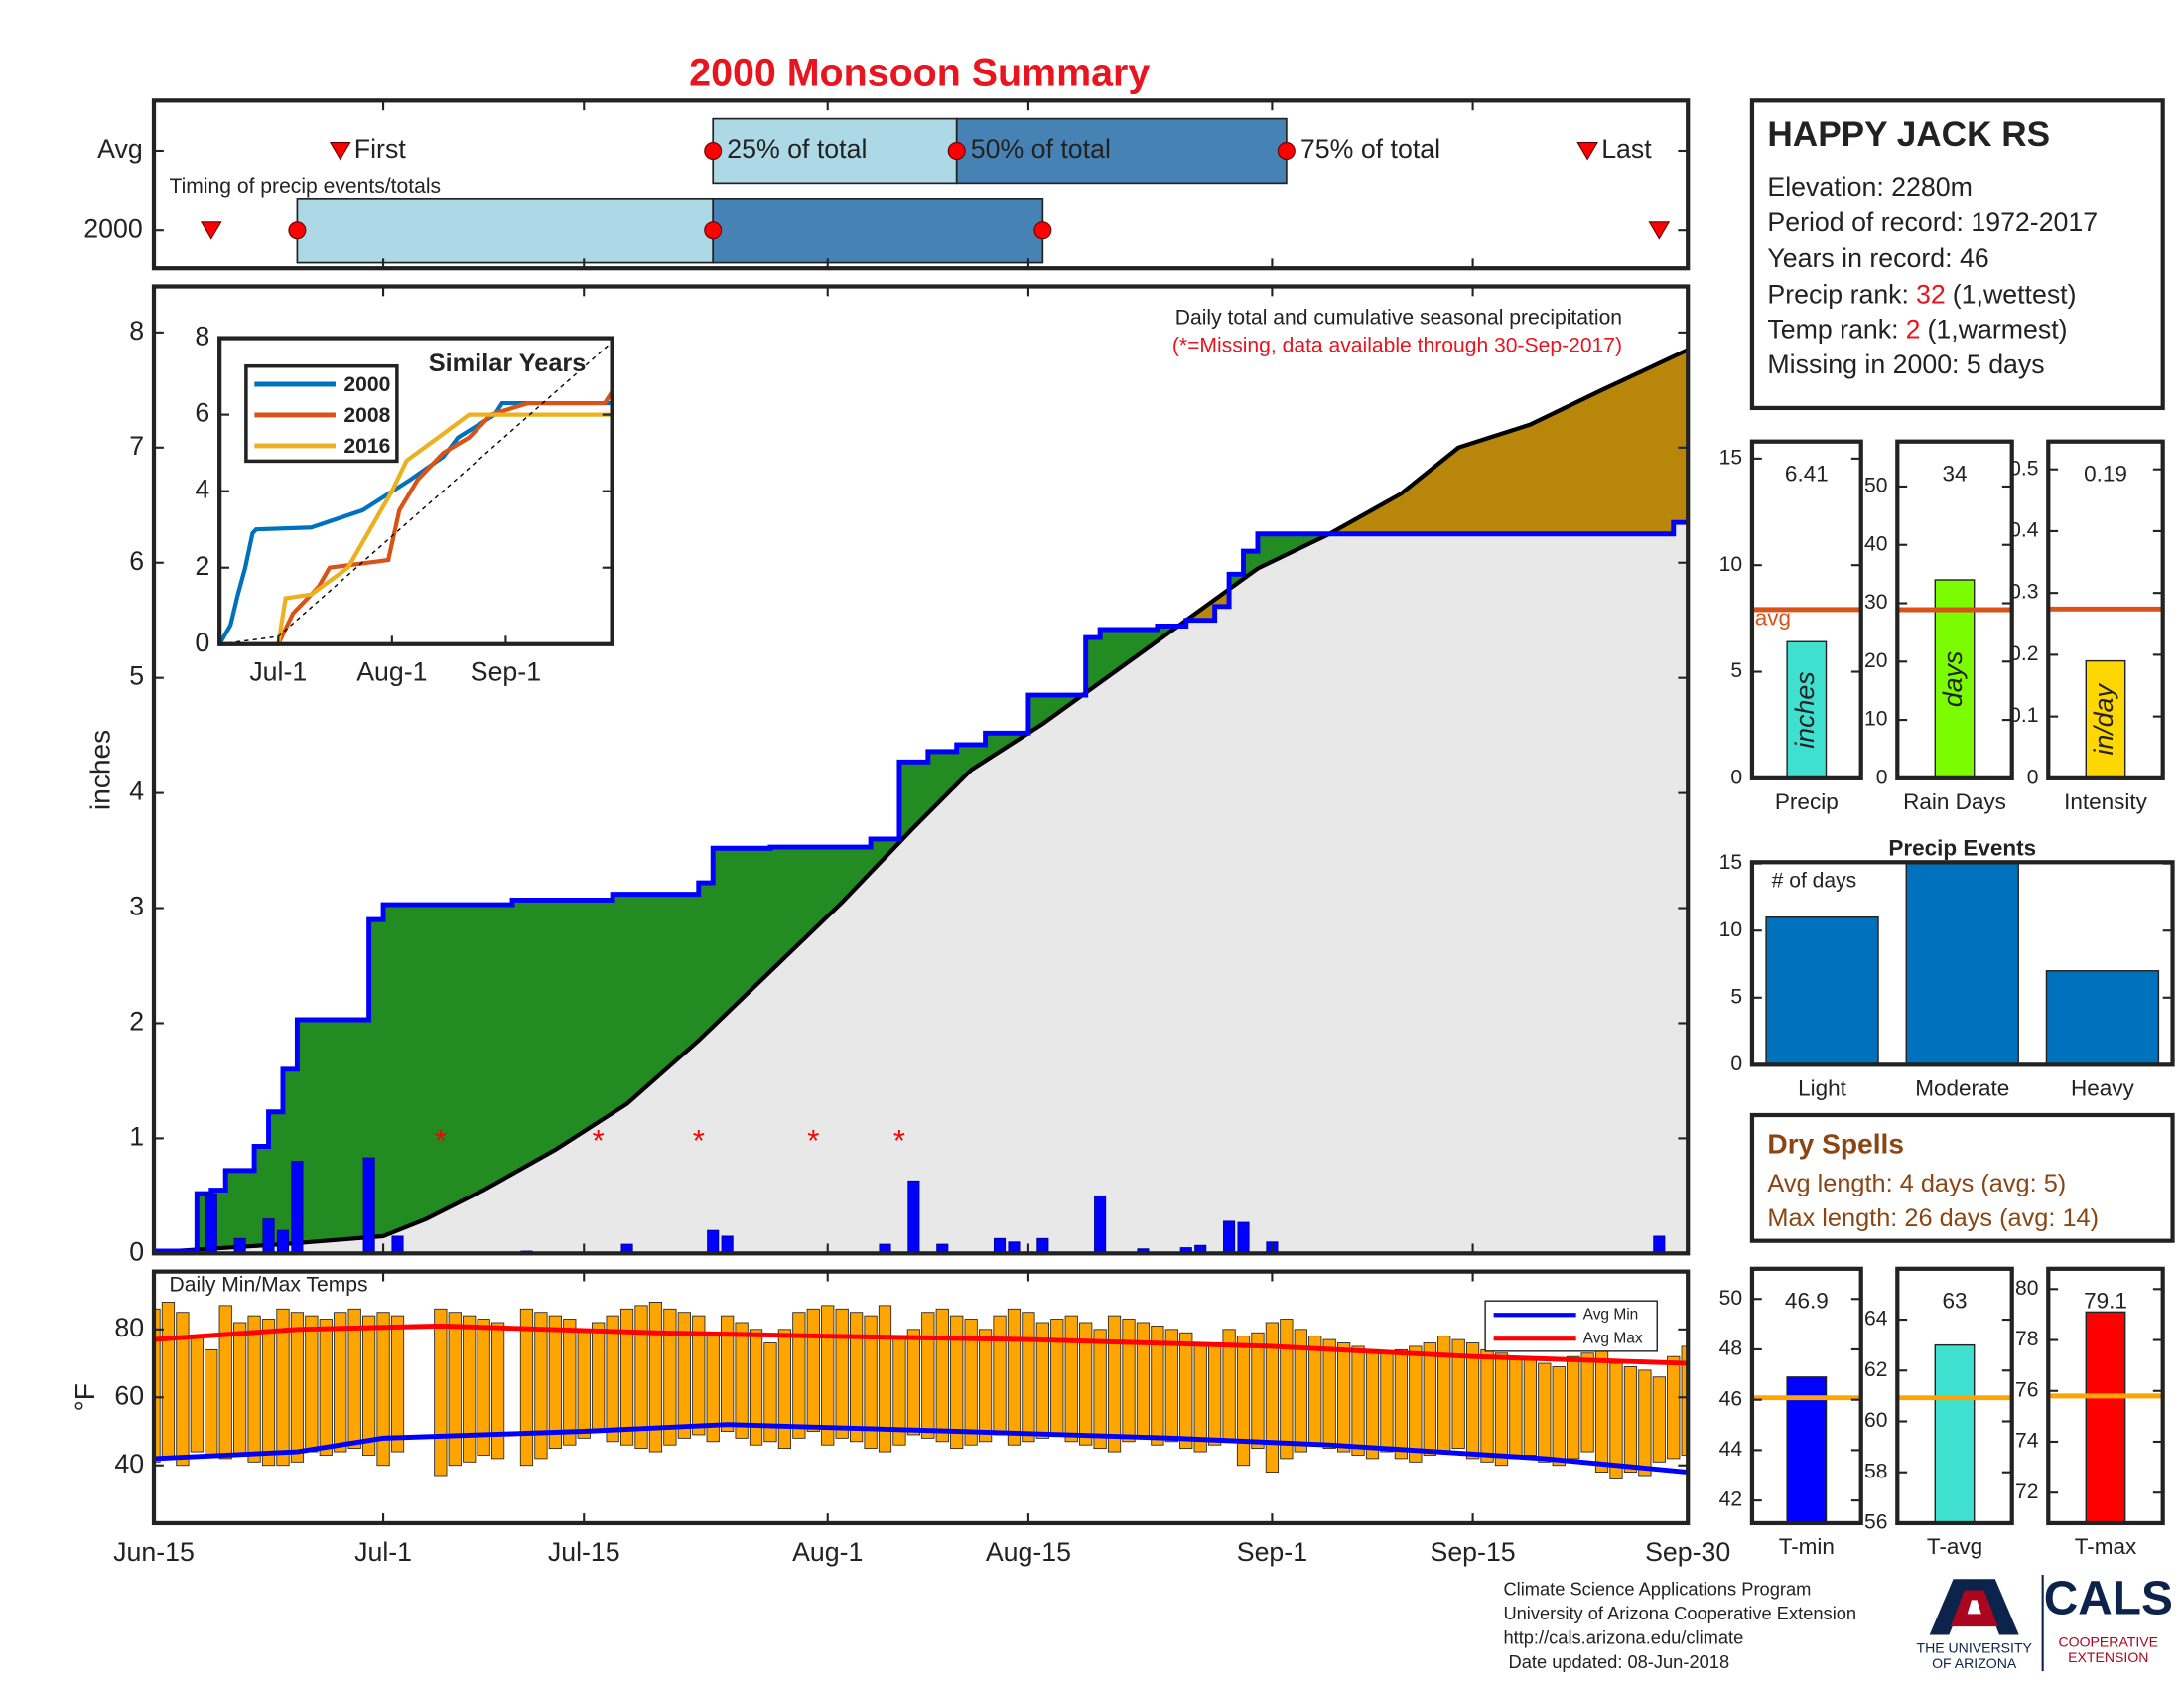 The width and height of the screenshot is (2184, 1688). Describe the element at coordinates (1611, 1314) in the screenshot. I see `legend-label: Avg Min` at that location.